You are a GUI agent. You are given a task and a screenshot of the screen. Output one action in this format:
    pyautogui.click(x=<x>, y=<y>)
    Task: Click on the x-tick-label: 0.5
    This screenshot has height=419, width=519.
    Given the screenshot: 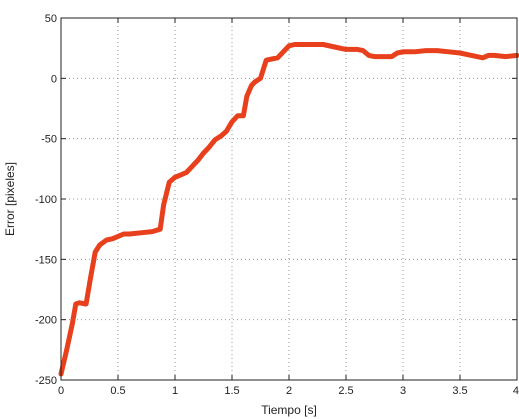 What is the action you would take?
    pyautogui.click(x=117, y=391)
    